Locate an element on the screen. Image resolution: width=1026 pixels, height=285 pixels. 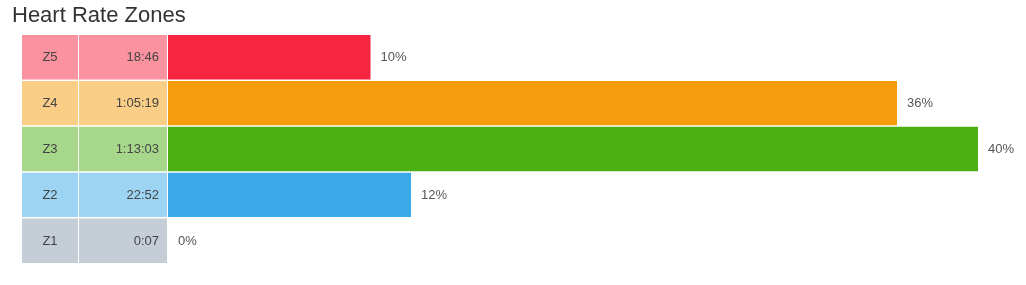
data-label: 40% is located at coordinates (1001, 148).